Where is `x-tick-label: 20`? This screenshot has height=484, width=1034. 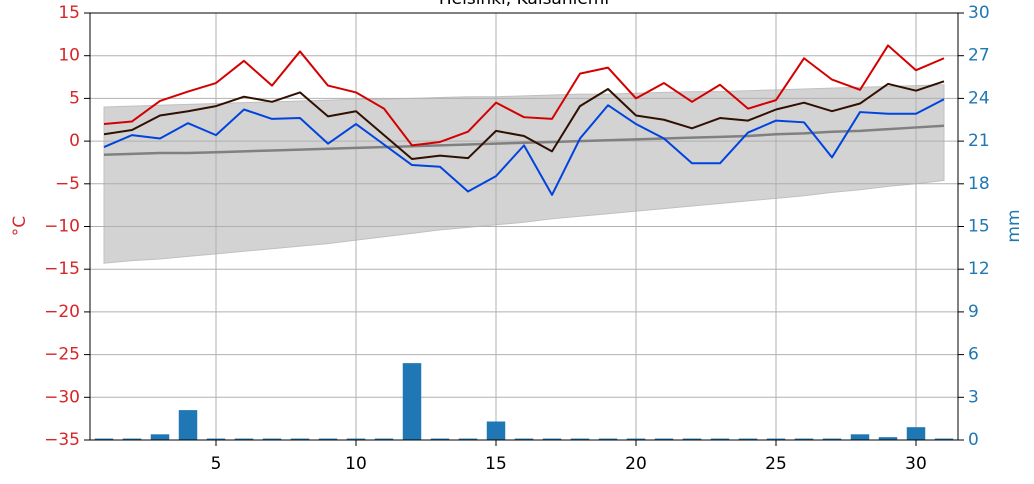
x-tick-label: 20 is located at coordinates (636, 464).